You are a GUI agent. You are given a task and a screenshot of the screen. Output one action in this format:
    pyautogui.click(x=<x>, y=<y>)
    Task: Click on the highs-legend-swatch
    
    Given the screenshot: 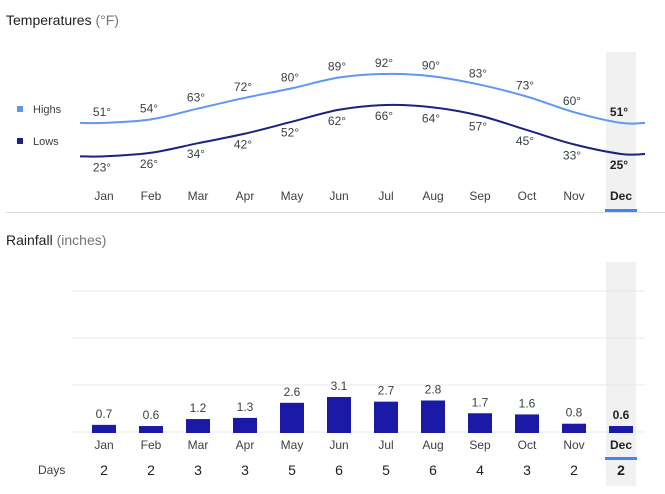 What is the action you would take?
    pyautogui.click(x=20, y=109)
    